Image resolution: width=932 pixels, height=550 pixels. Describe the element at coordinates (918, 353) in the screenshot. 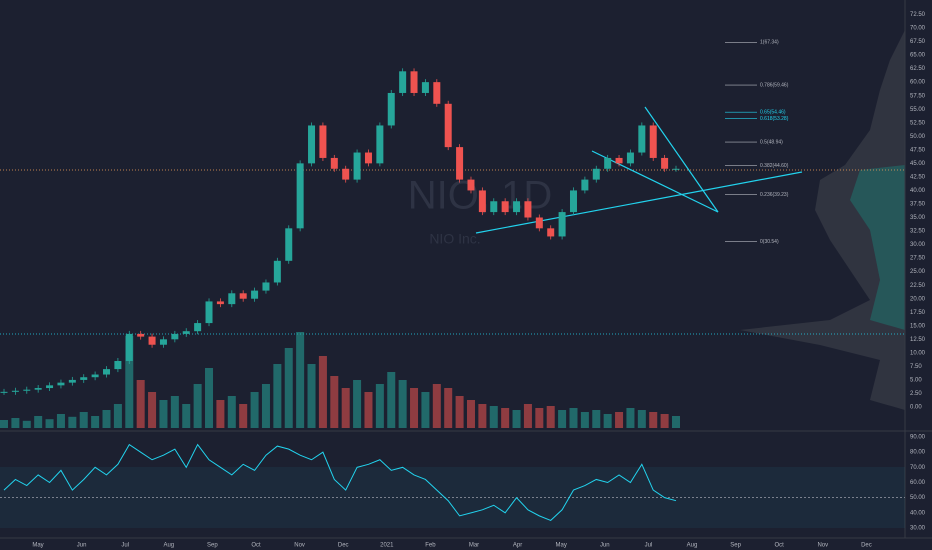

I see `y-tick-label: 10.00` at that location.